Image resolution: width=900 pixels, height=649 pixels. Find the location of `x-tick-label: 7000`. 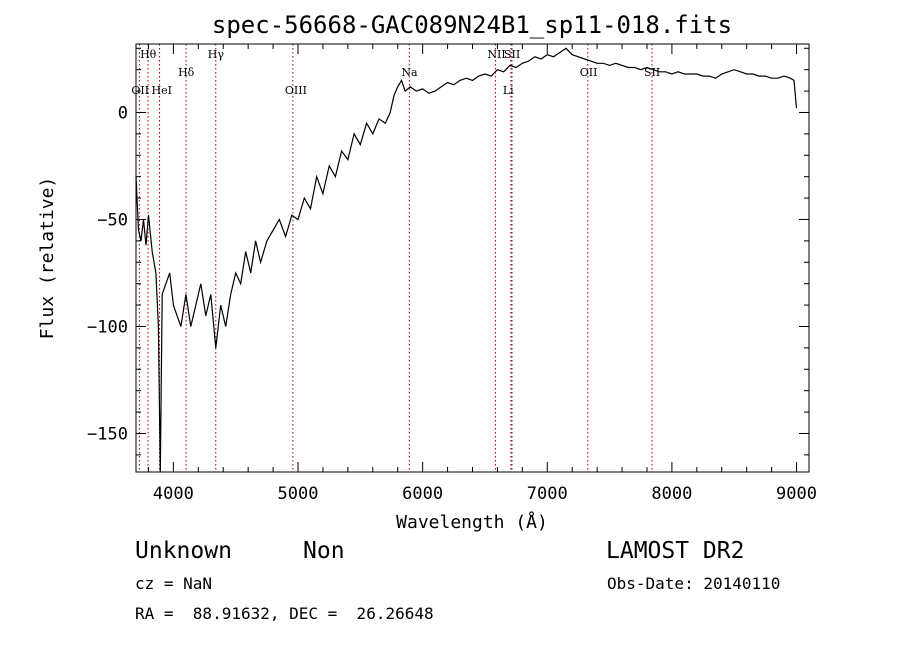

x-tick-label: 7000 is located at coordinates (547, 494).